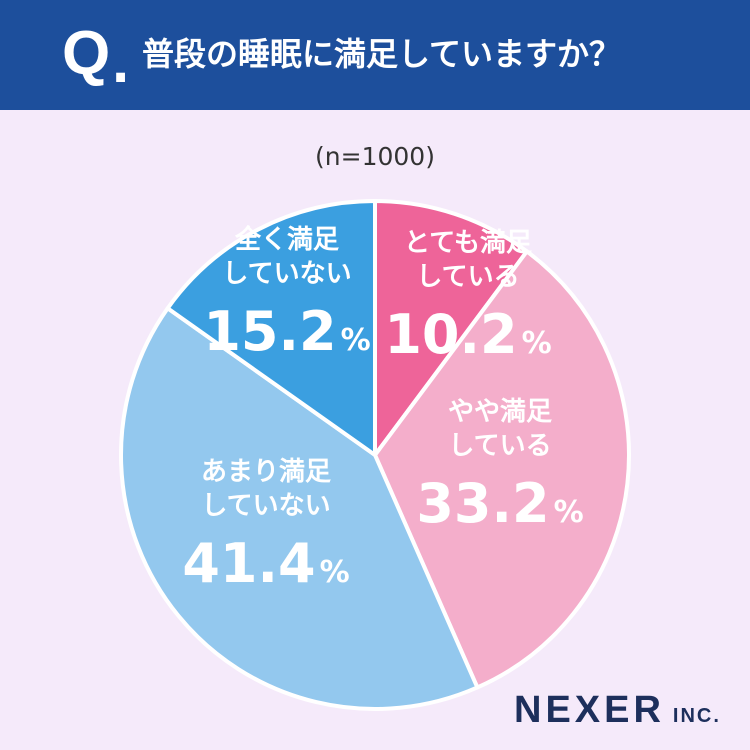 This screenshot has width=750, height=750. Describe the element at coordinates (500, 412) in the screenshot. I see `slice-category-line1: やや満足` at that location.